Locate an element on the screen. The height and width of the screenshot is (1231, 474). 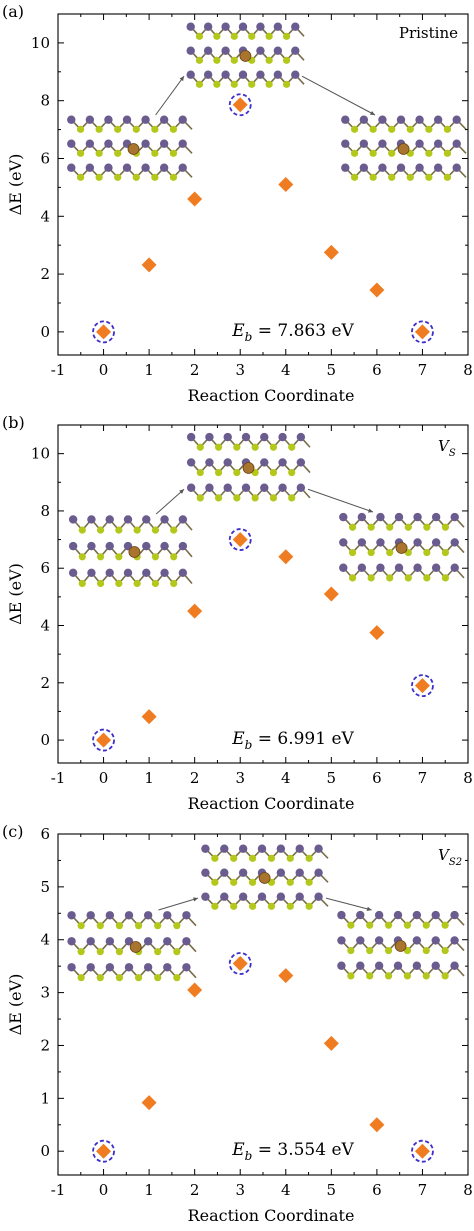
x-tick-label: 7 is located at coordinates (423, 370).